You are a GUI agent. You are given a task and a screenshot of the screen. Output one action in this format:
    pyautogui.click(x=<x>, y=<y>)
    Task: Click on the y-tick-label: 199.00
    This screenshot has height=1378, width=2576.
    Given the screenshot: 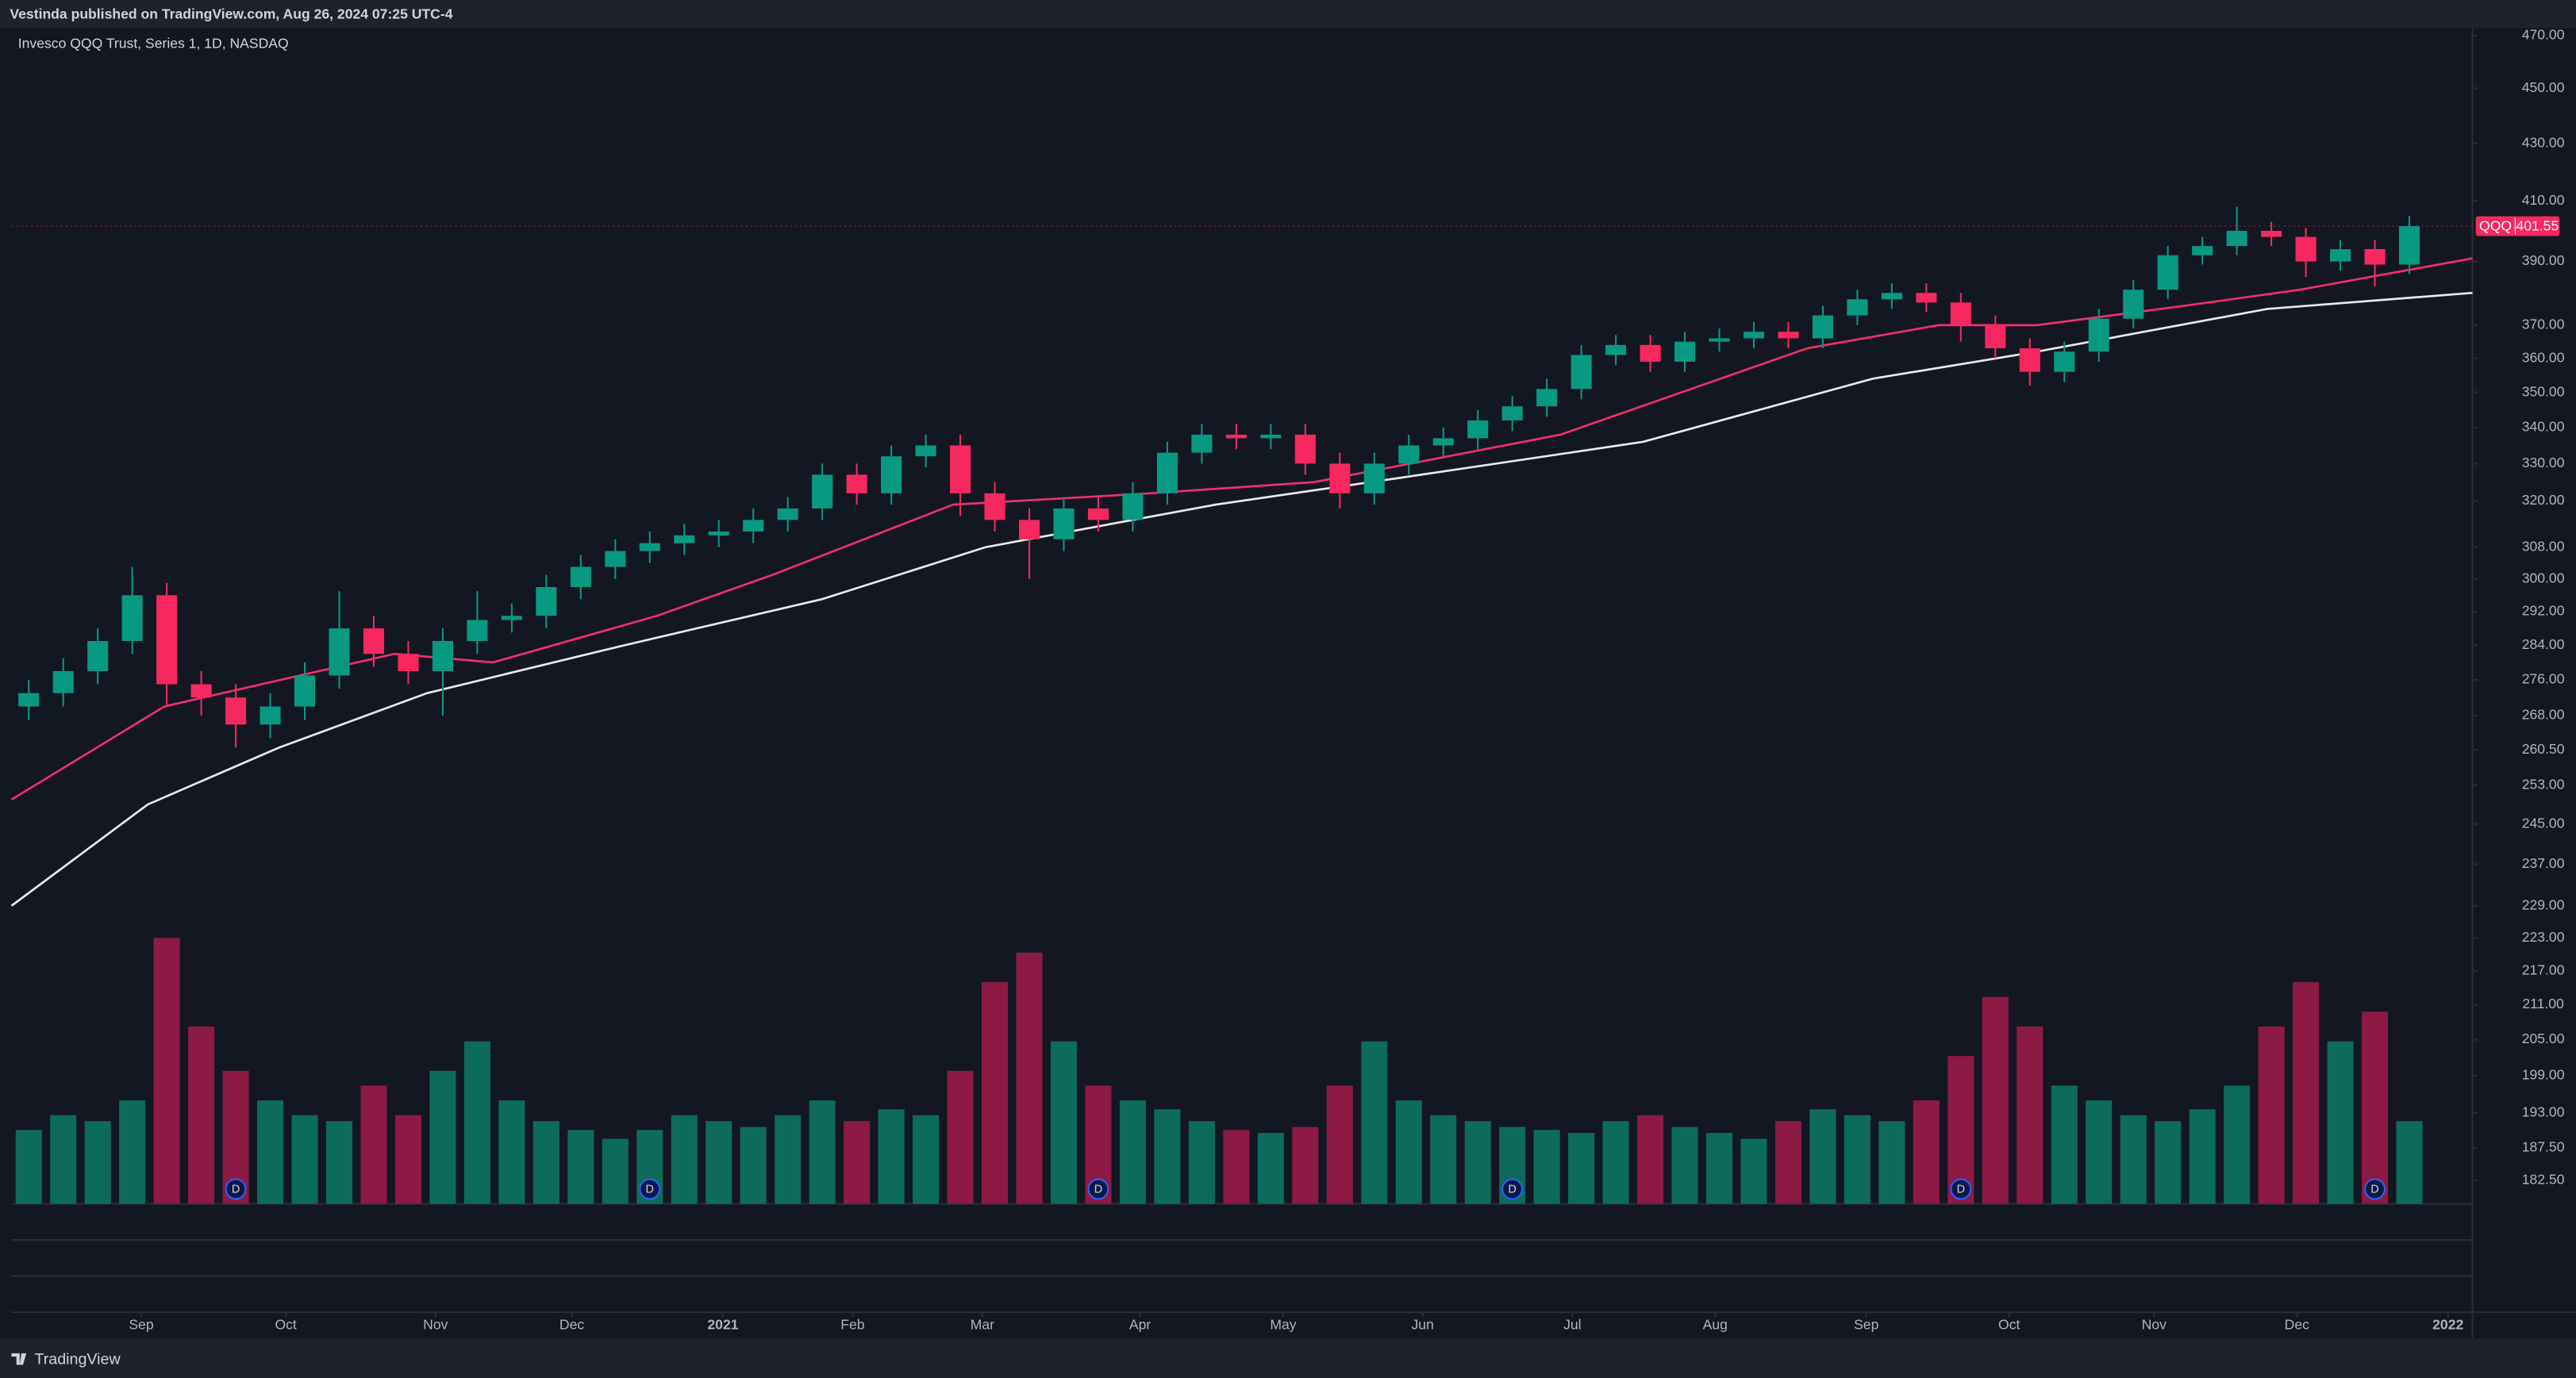 What is the action you would take?
    pyautogui.click(x=2543, y=1075)
    